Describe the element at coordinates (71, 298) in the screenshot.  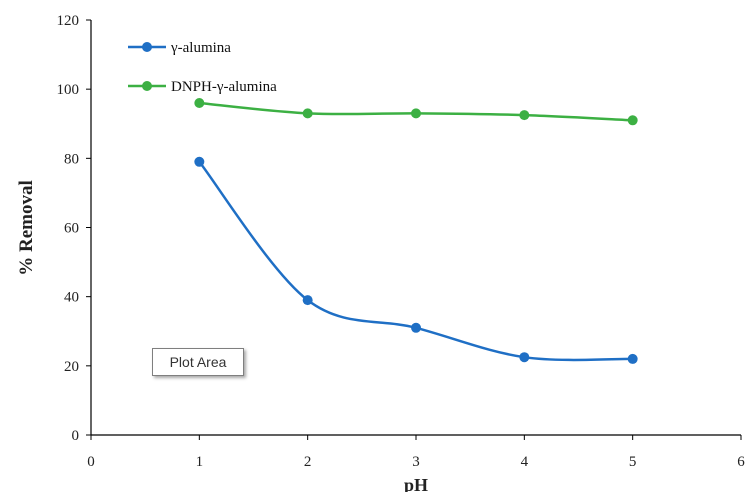
I see `y-tick-label: 40` at that location.